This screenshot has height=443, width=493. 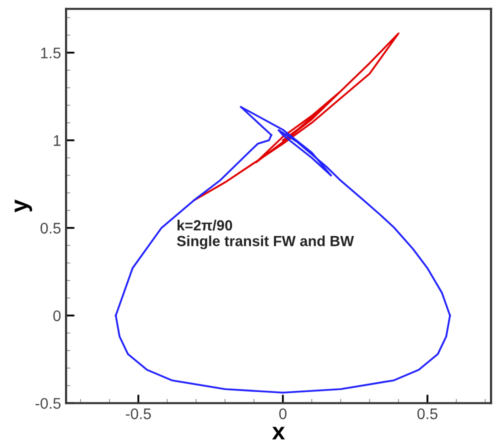 What do you see at coordinates (51, 53) in the screenshot?
I see `y-tick-label: 1.5` at bounding box center [51, 53].